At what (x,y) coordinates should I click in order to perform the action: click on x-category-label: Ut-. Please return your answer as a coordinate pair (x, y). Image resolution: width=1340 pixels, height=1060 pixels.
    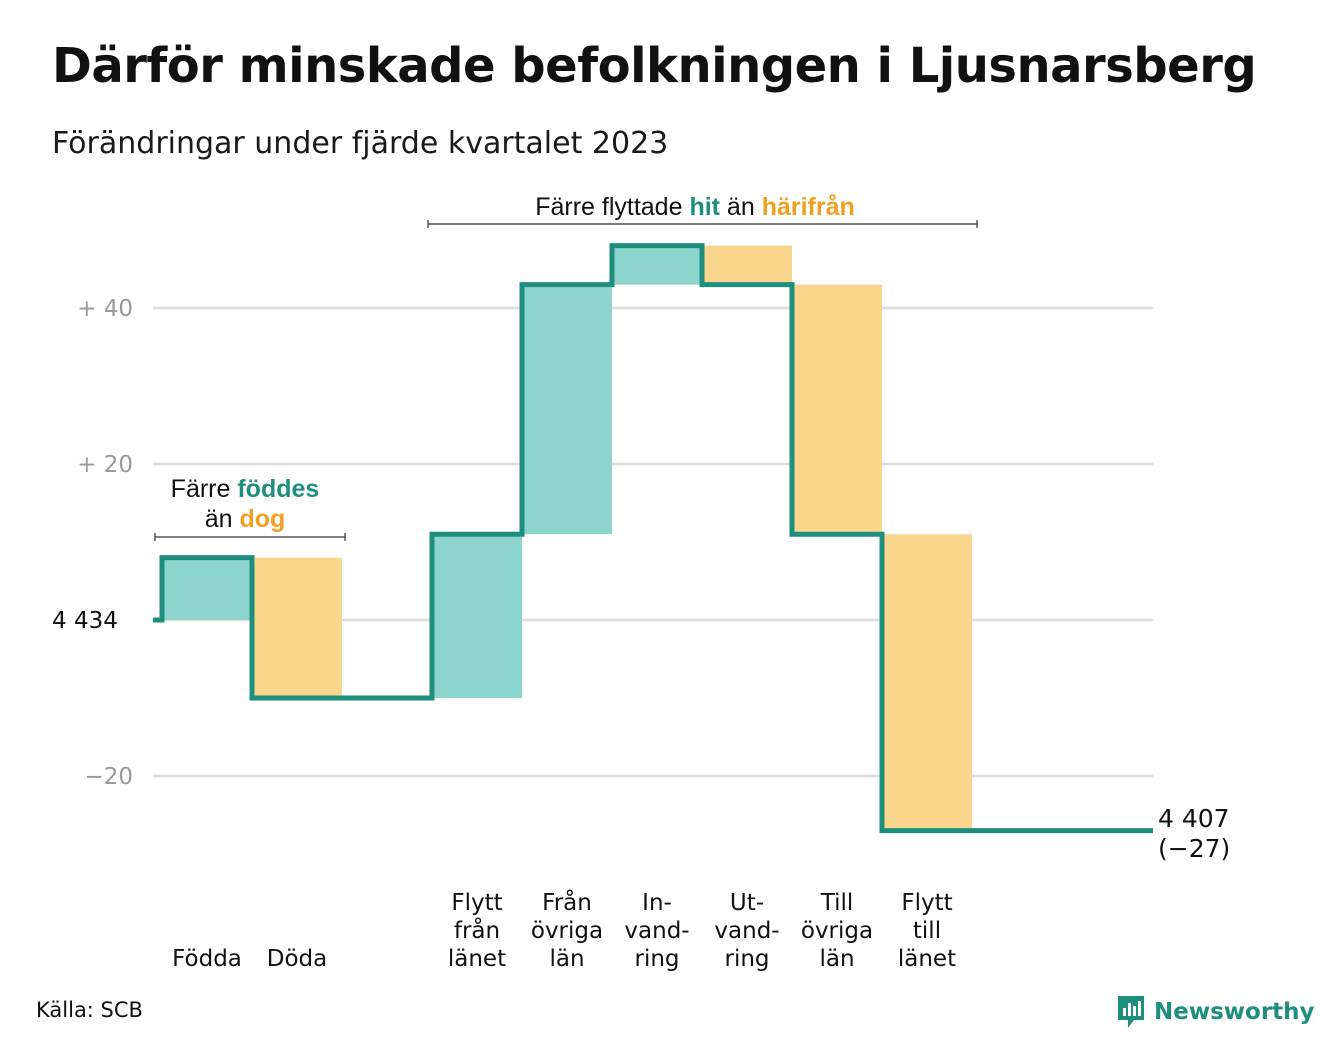
    Looking at the image, I should click on (747, 903).